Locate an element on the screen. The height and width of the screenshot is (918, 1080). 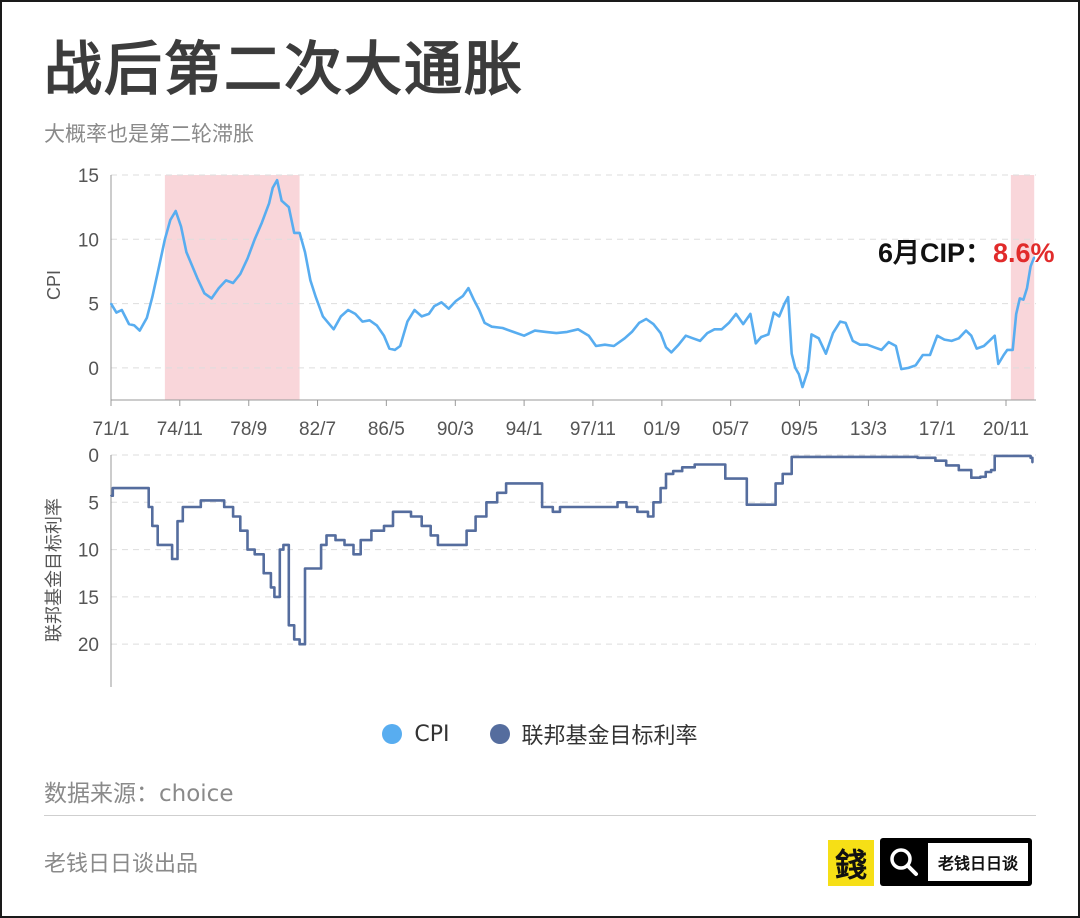
search-icon is located at coordinates (904, 862).